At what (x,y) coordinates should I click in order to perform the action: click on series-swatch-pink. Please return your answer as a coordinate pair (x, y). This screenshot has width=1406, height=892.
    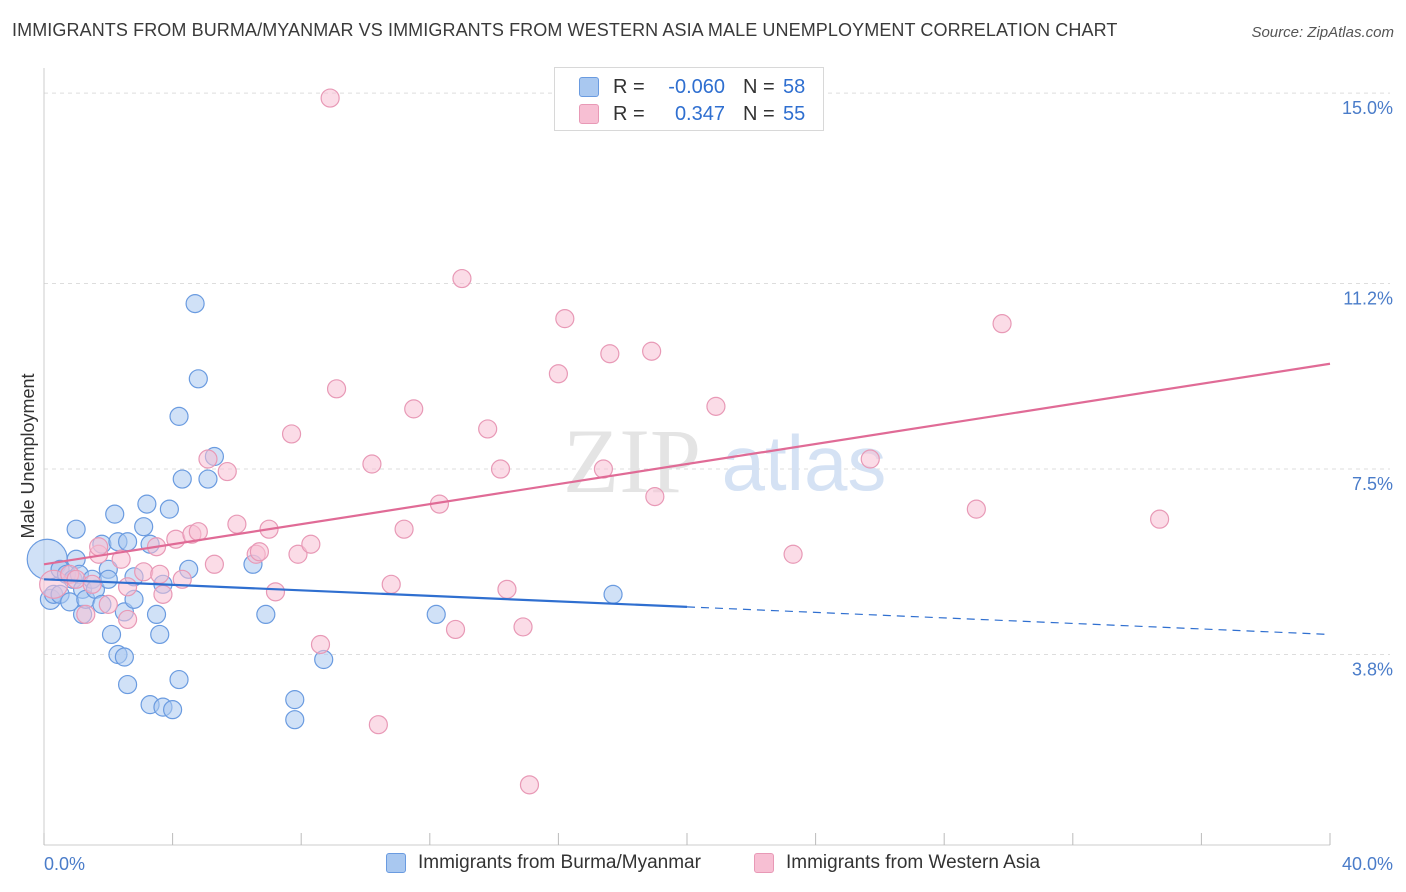
    Looking at the image, I should click on (764, 863).